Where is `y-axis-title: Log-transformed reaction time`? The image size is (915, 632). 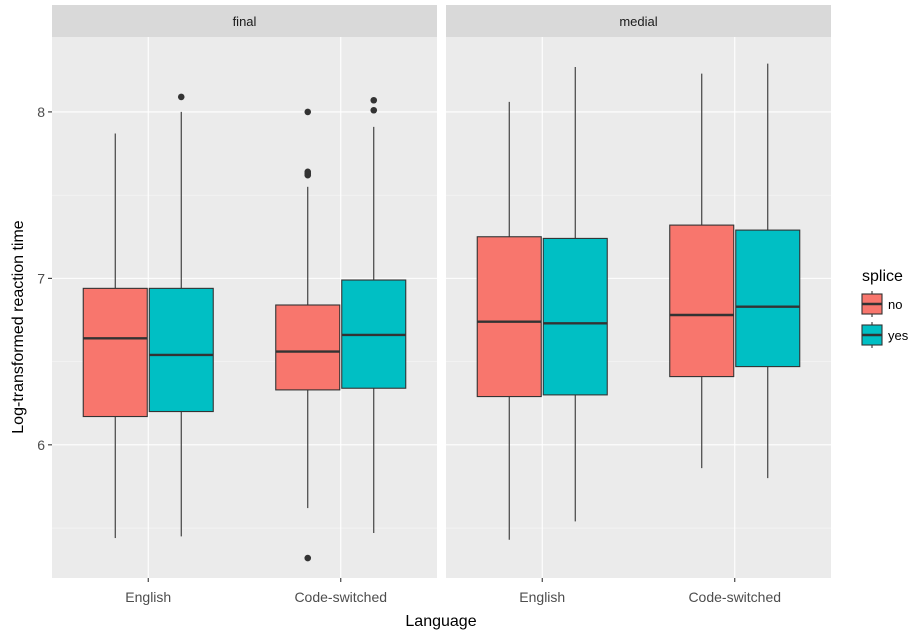
y-axis-title: Log-transformed reaction time is located at coordinates (18, 327).